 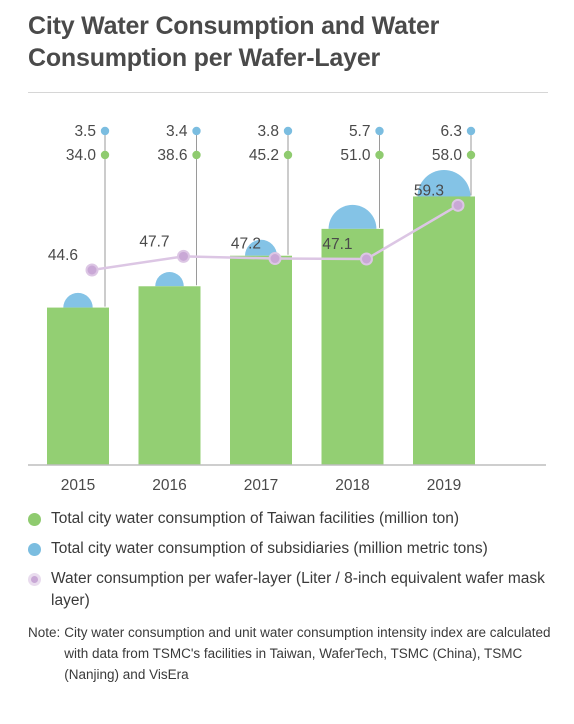 What do you see at coordinates (34, 519) in the screenshot?
I see `legend-swatch-taiwan` at bounding box center [34, 519].